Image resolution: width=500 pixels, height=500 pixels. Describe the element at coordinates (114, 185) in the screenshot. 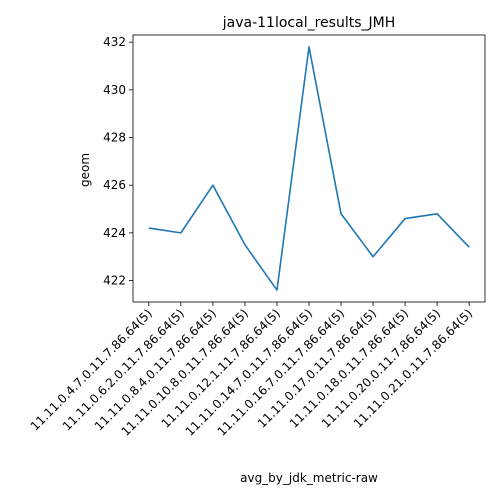

I see `y-tick-label: 426` at that location.